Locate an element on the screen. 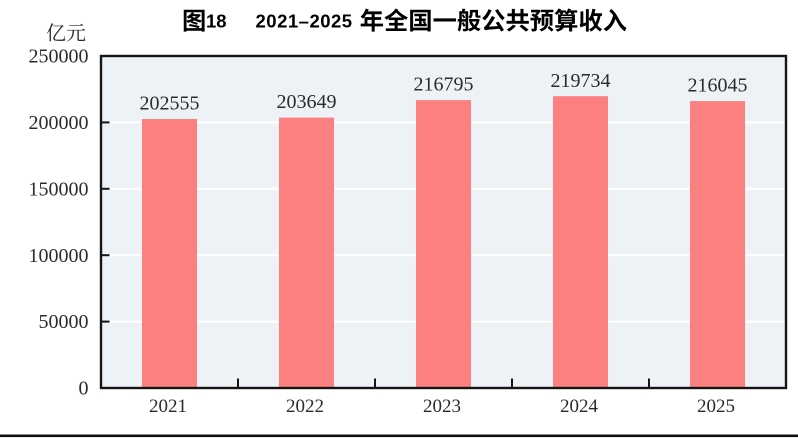 The image size is (798, 438). svg-text: 50000 is located at coordinates (64, 322).